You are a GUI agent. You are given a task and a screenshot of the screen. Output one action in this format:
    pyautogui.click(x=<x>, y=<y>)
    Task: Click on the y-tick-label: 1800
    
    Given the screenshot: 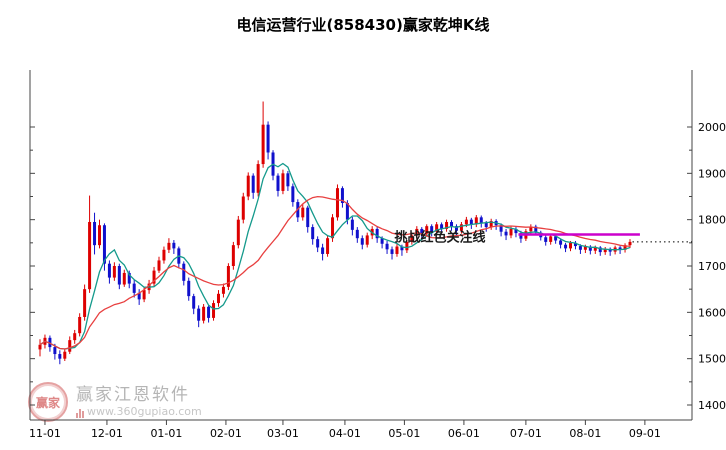 What is the action you would take?
    pyautogui.click(x=712, y=220)
    